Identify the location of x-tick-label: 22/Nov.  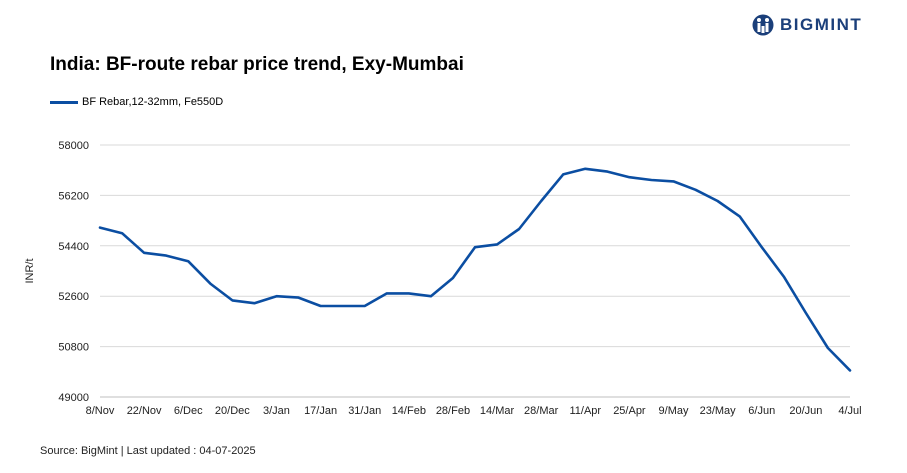
(144, 411).